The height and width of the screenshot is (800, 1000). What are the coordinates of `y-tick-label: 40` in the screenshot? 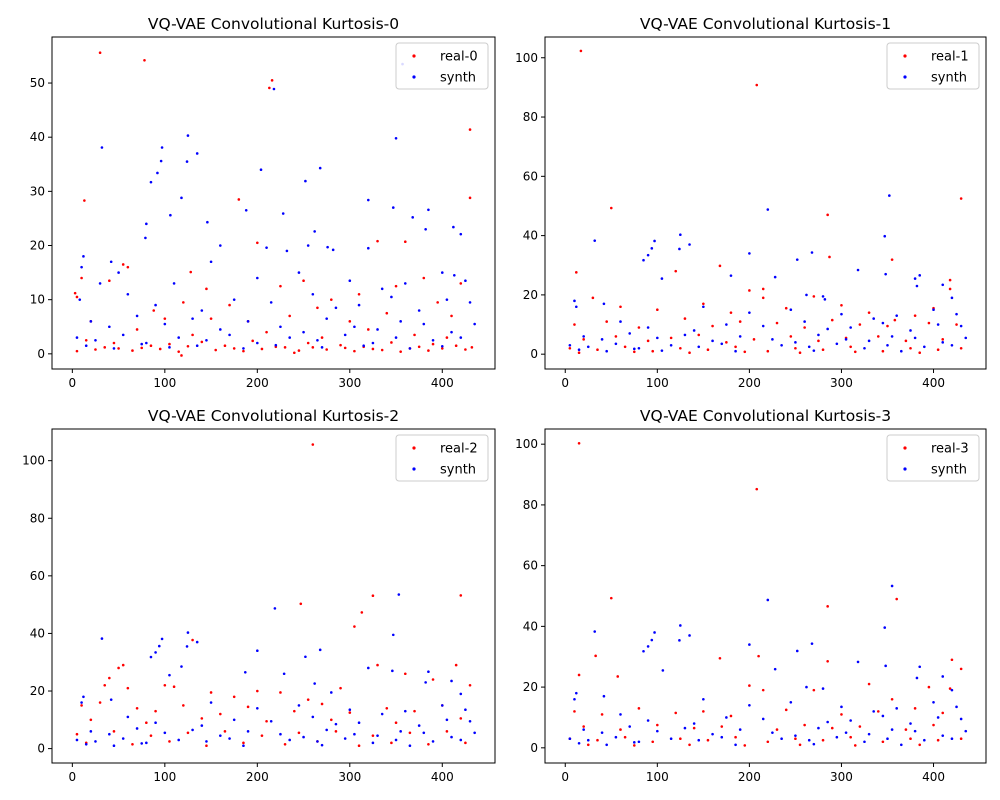 It's located at (530, 236).